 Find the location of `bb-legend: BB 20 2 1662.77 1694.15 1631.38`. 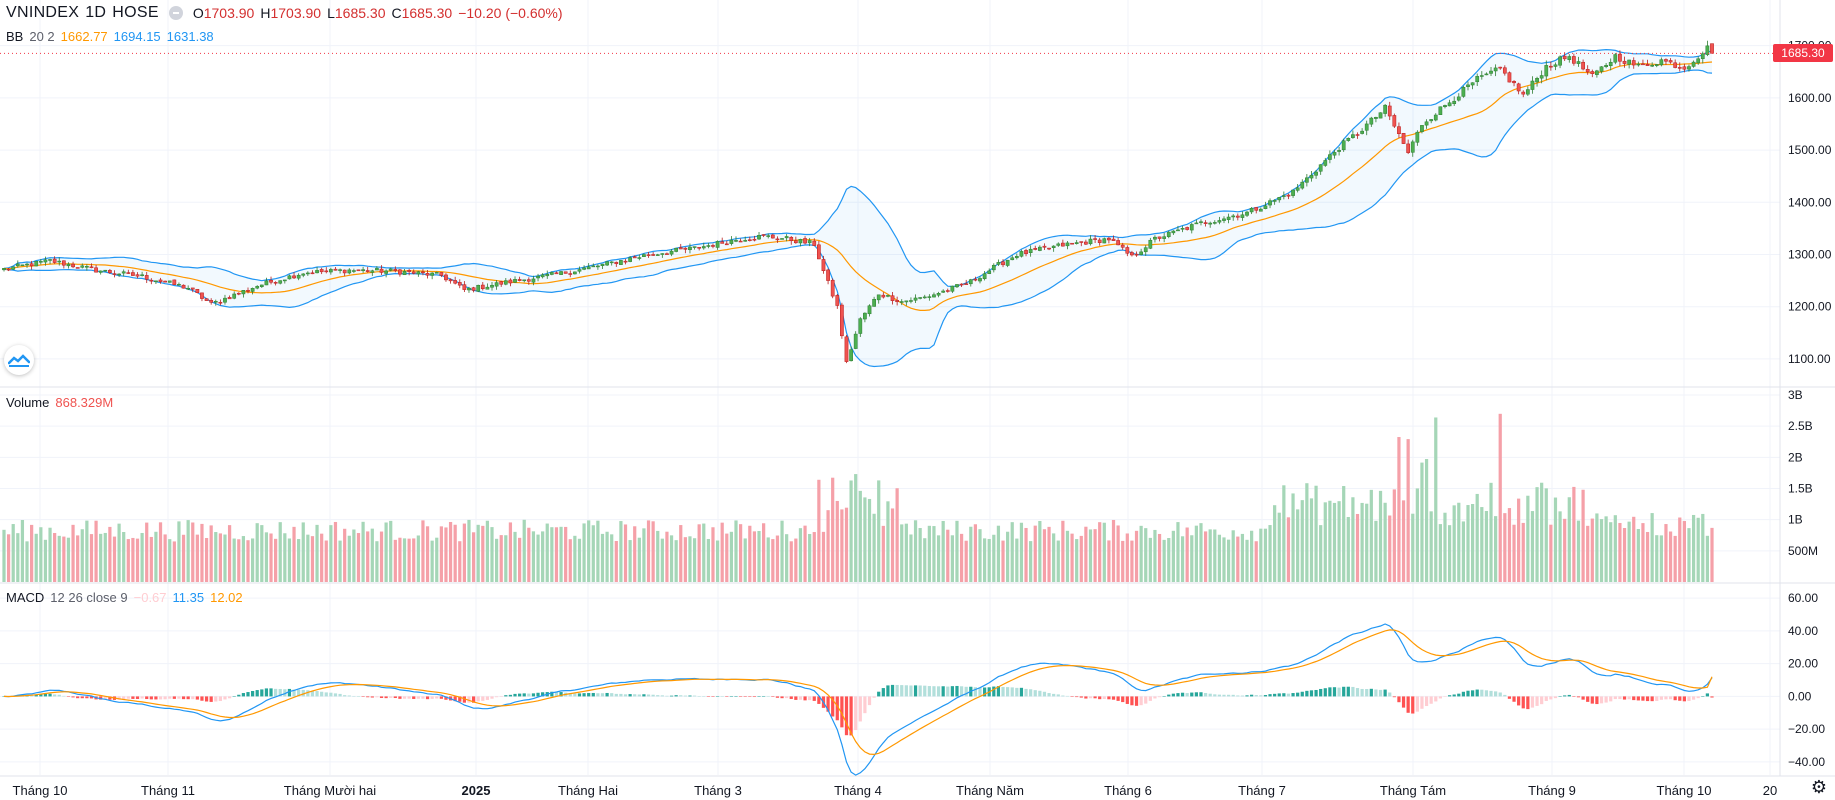

bb-legend: BB 20 2 1662.77 1694.15 1631.38 is located at coordinates (110, 36).